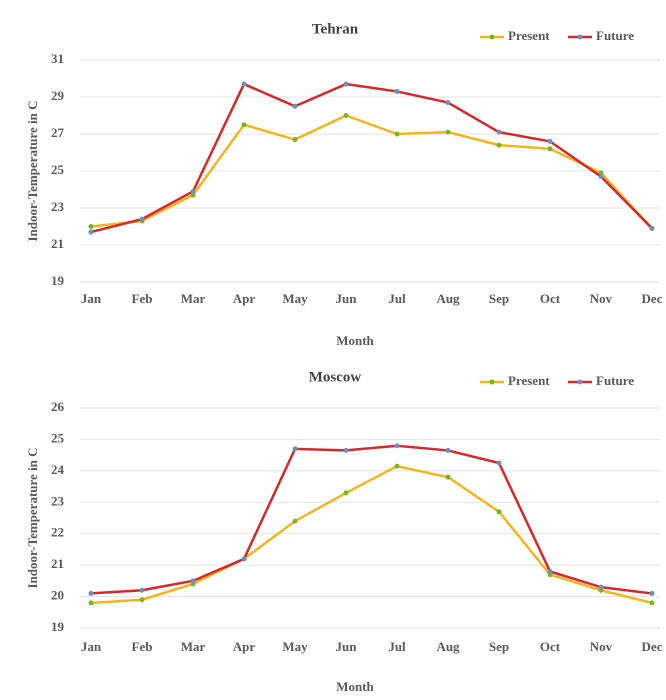  What do you see at coordinates (58, 406) in the screenshot?
I see `y-tick-label: 26` at bounding box center [58, 406].